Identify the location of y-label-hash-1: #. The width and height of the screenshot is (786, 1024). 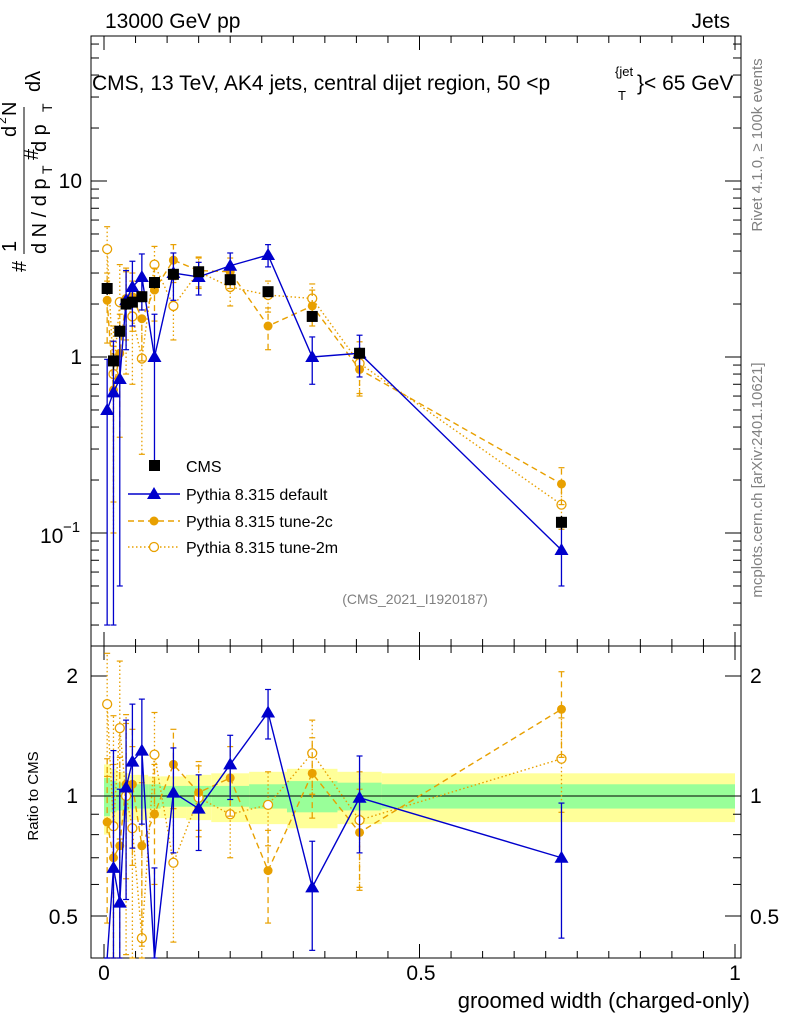
(20, 266).